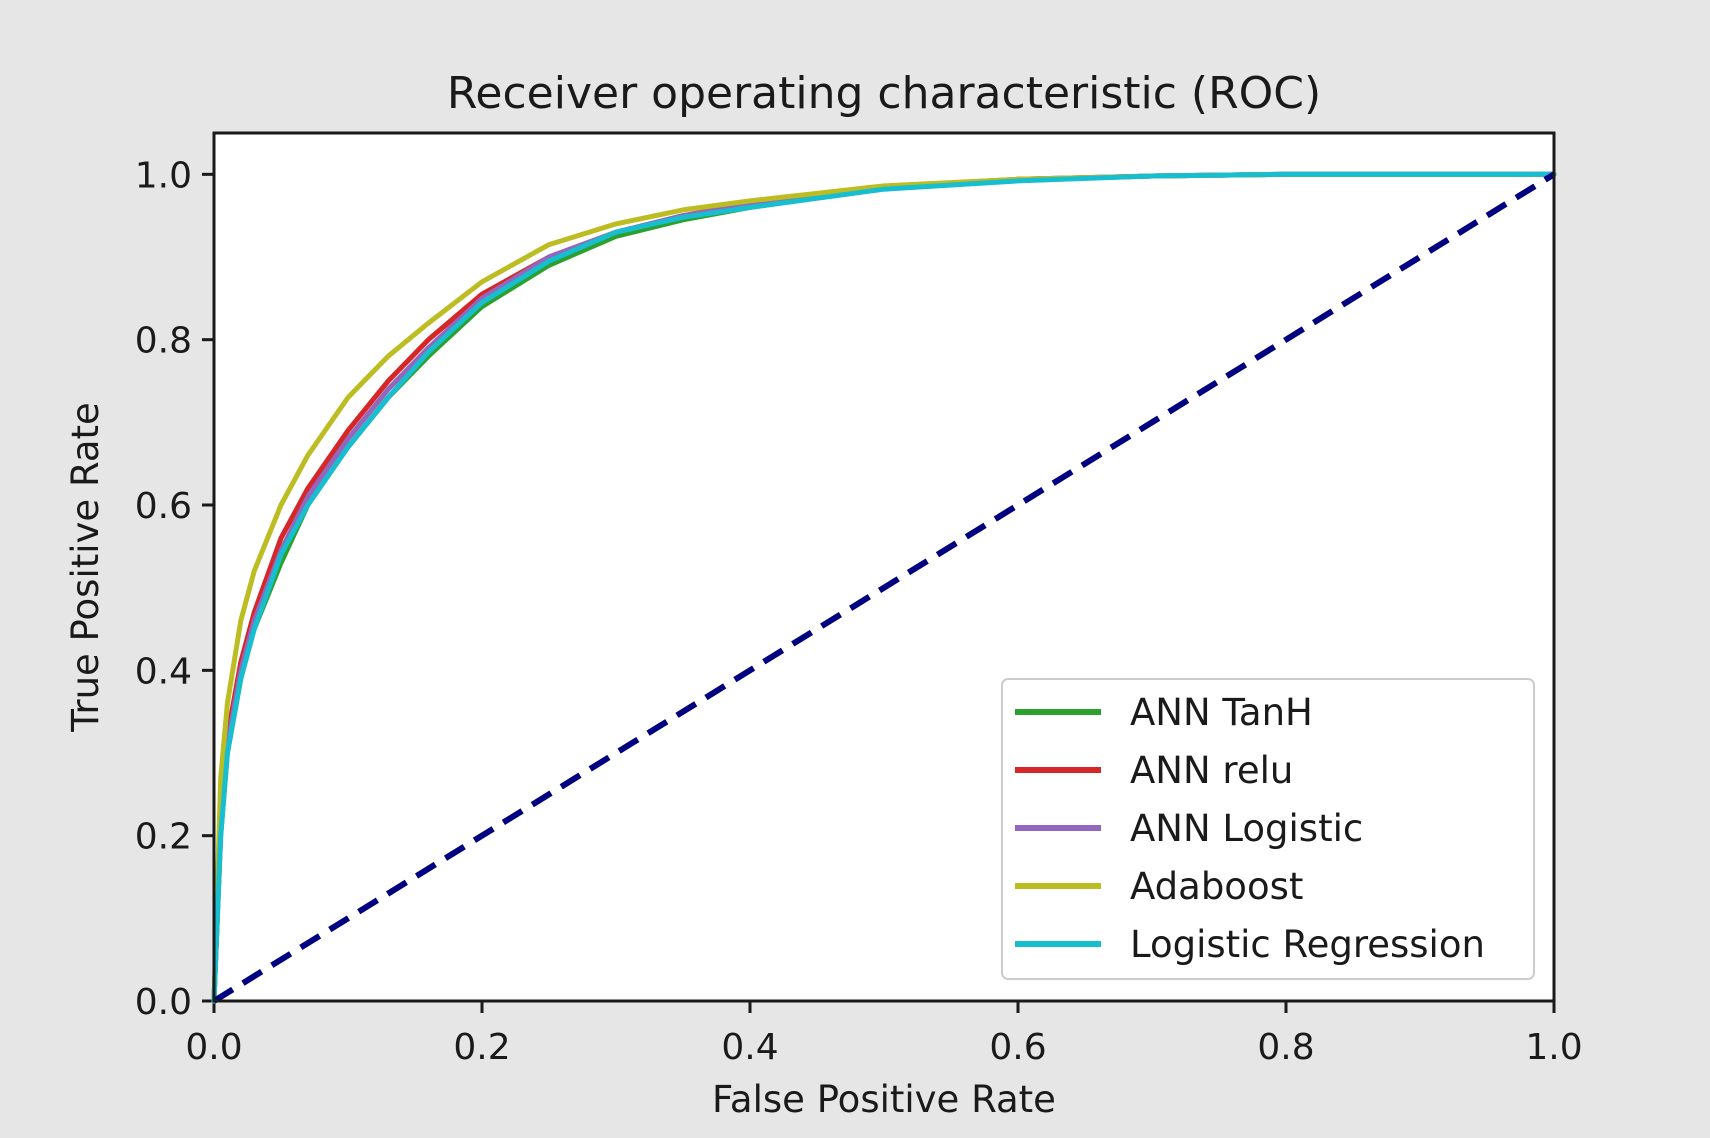 This screenshot has width=1710, height=1138. What do you see at coordinates (1017, 1047) in the screenshot?
I see `x-tick-label: 0.6` at bounding box center [1017, 1047].